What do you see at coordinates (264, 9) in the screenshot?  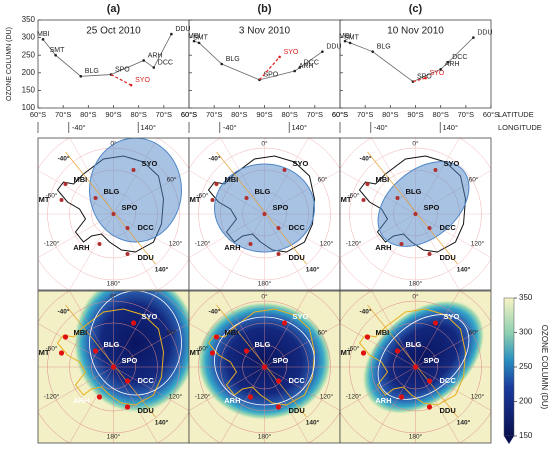 I see `panel-label: (b)` at bounding box center [264, 9].